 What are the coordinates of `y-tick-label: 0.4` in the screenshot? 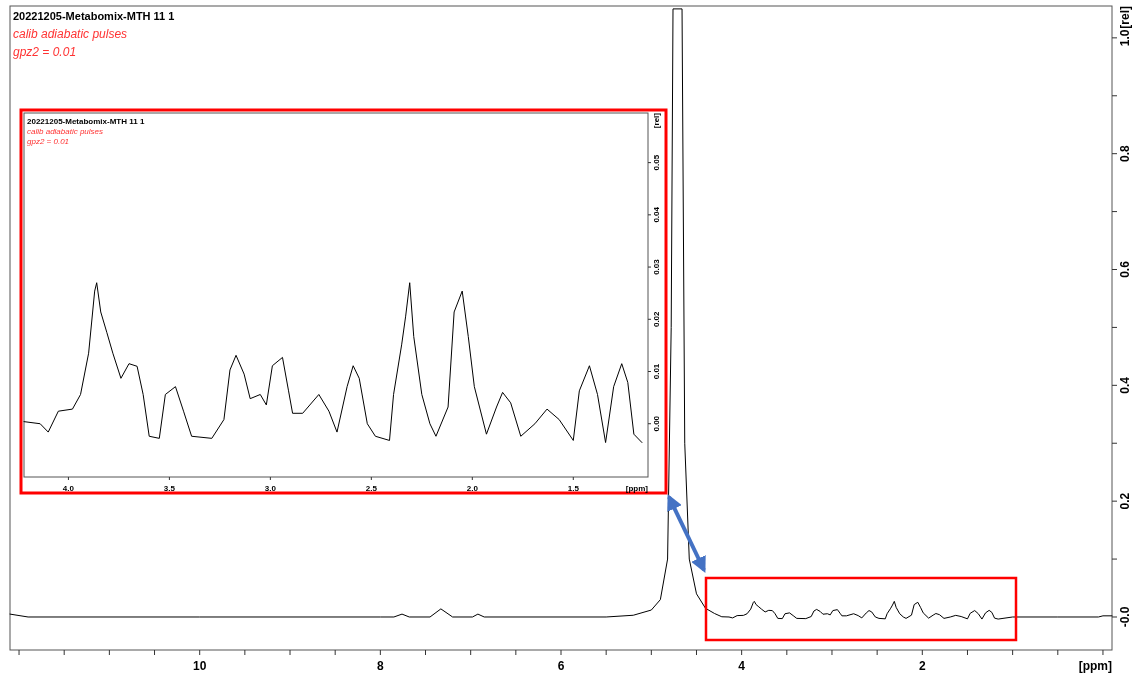 It's located at (1125, 385).